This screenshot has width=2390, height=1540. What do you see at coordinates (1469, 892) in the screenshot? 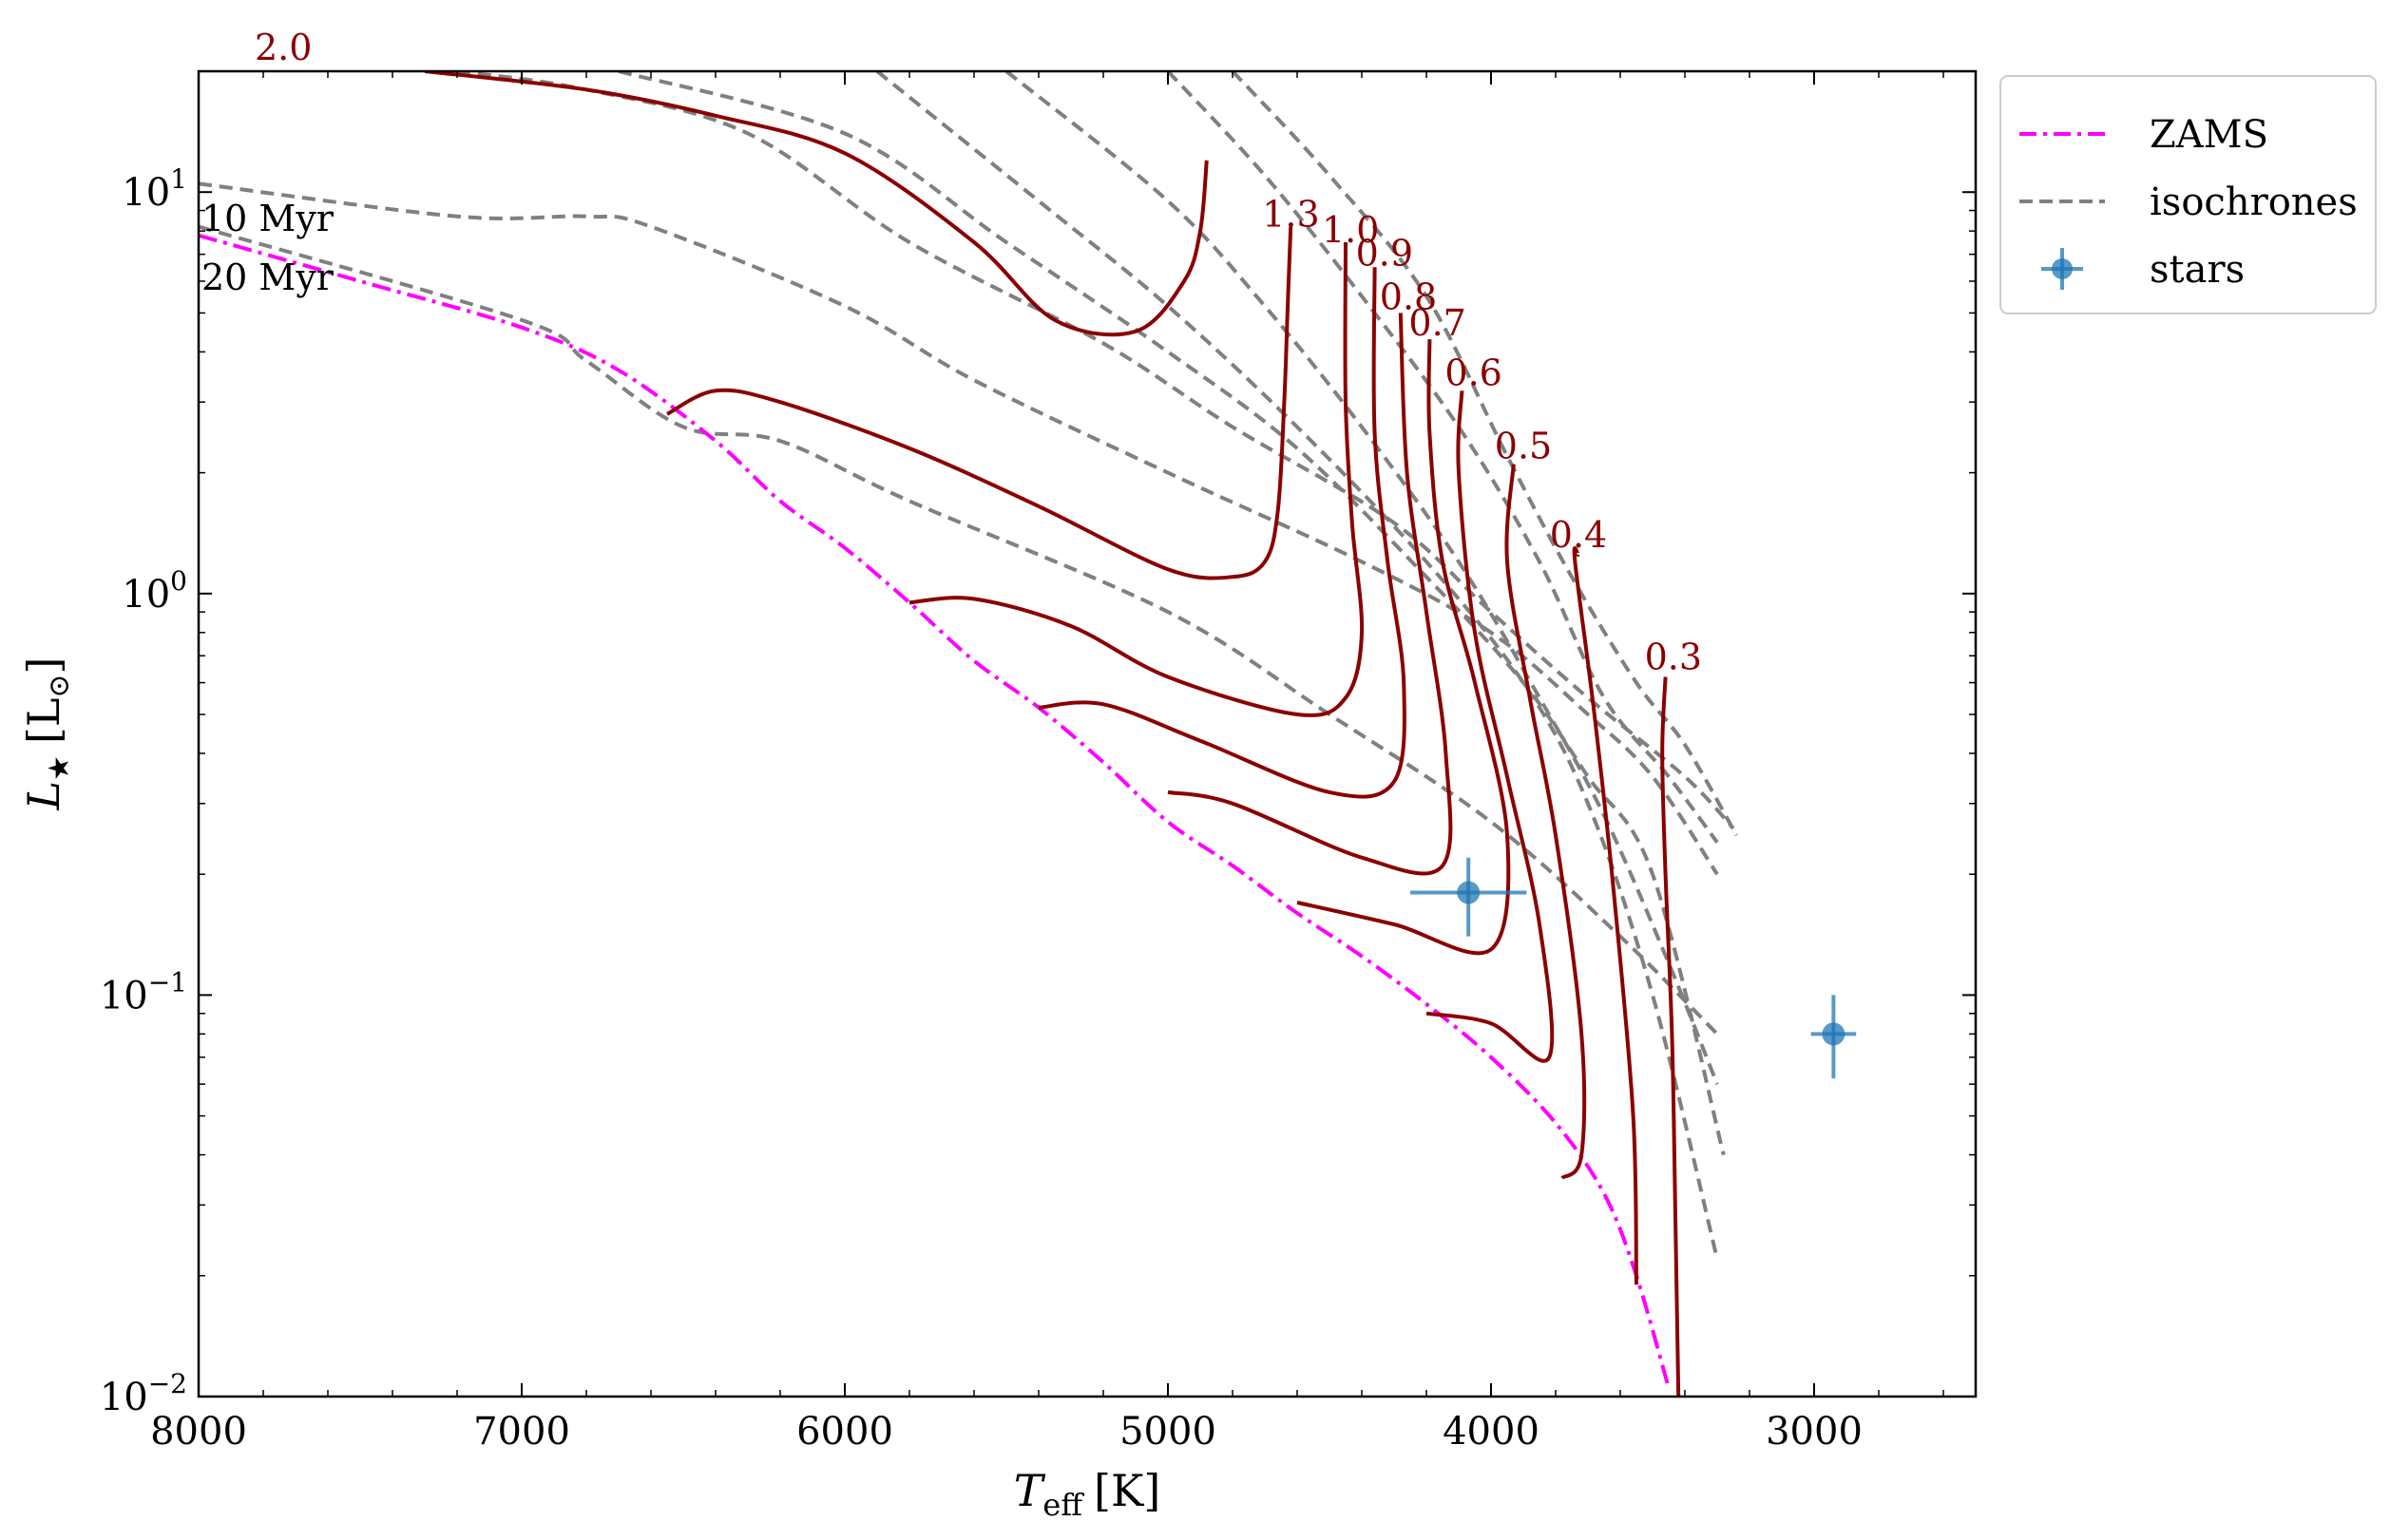
I see `star-1-marker` at bounding box center [1469, 892].